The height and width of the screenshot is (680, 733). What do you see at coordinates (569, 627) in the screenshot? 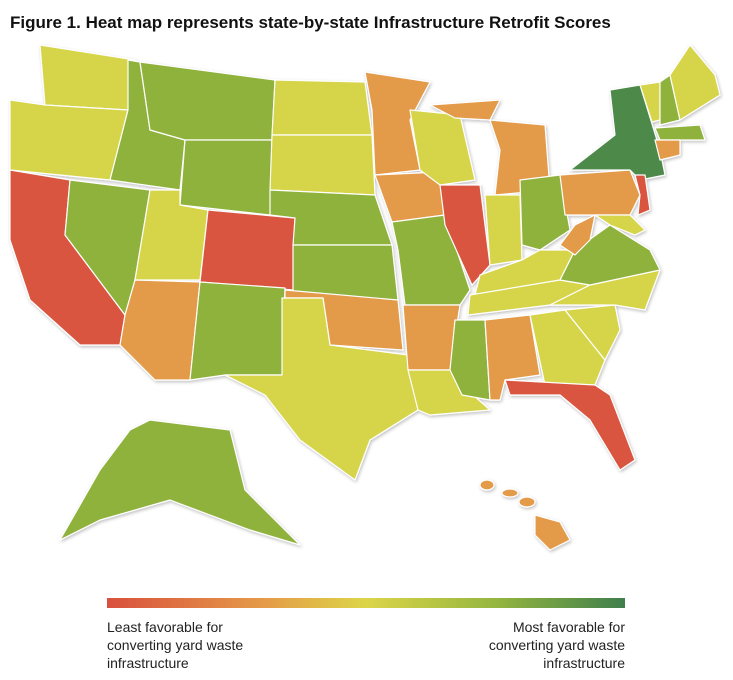
I see `legend-label: Most favorable for` at bounding box center [569, 627].